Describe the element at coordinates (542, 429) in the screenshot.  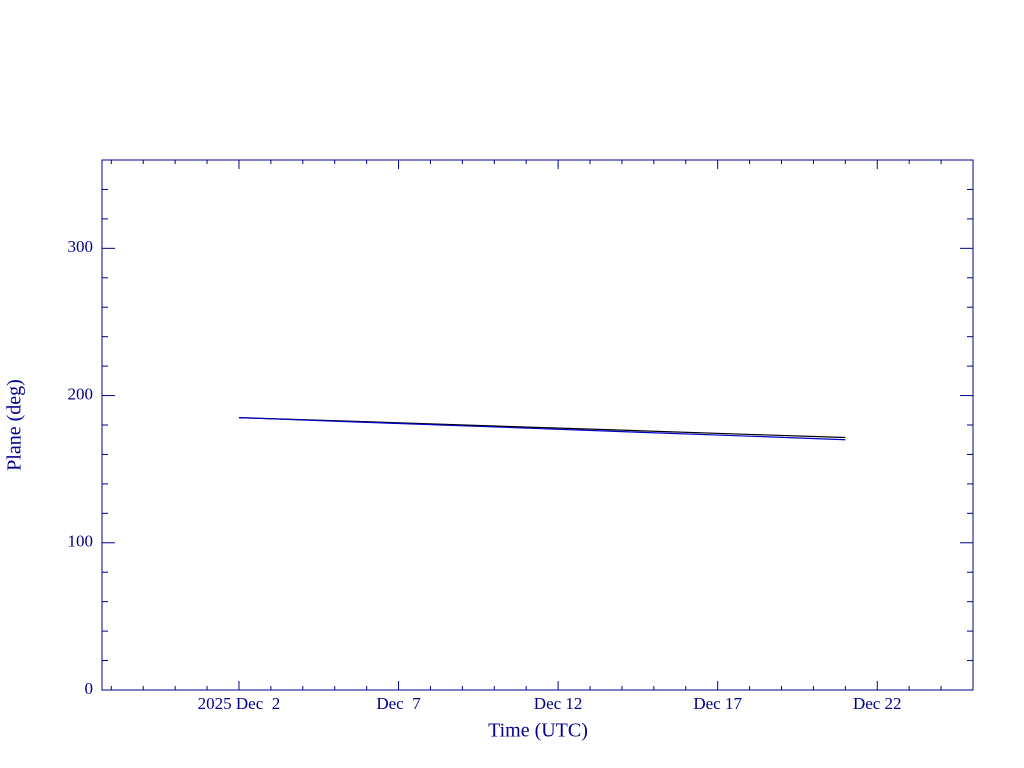
I see `series-line` at that location.